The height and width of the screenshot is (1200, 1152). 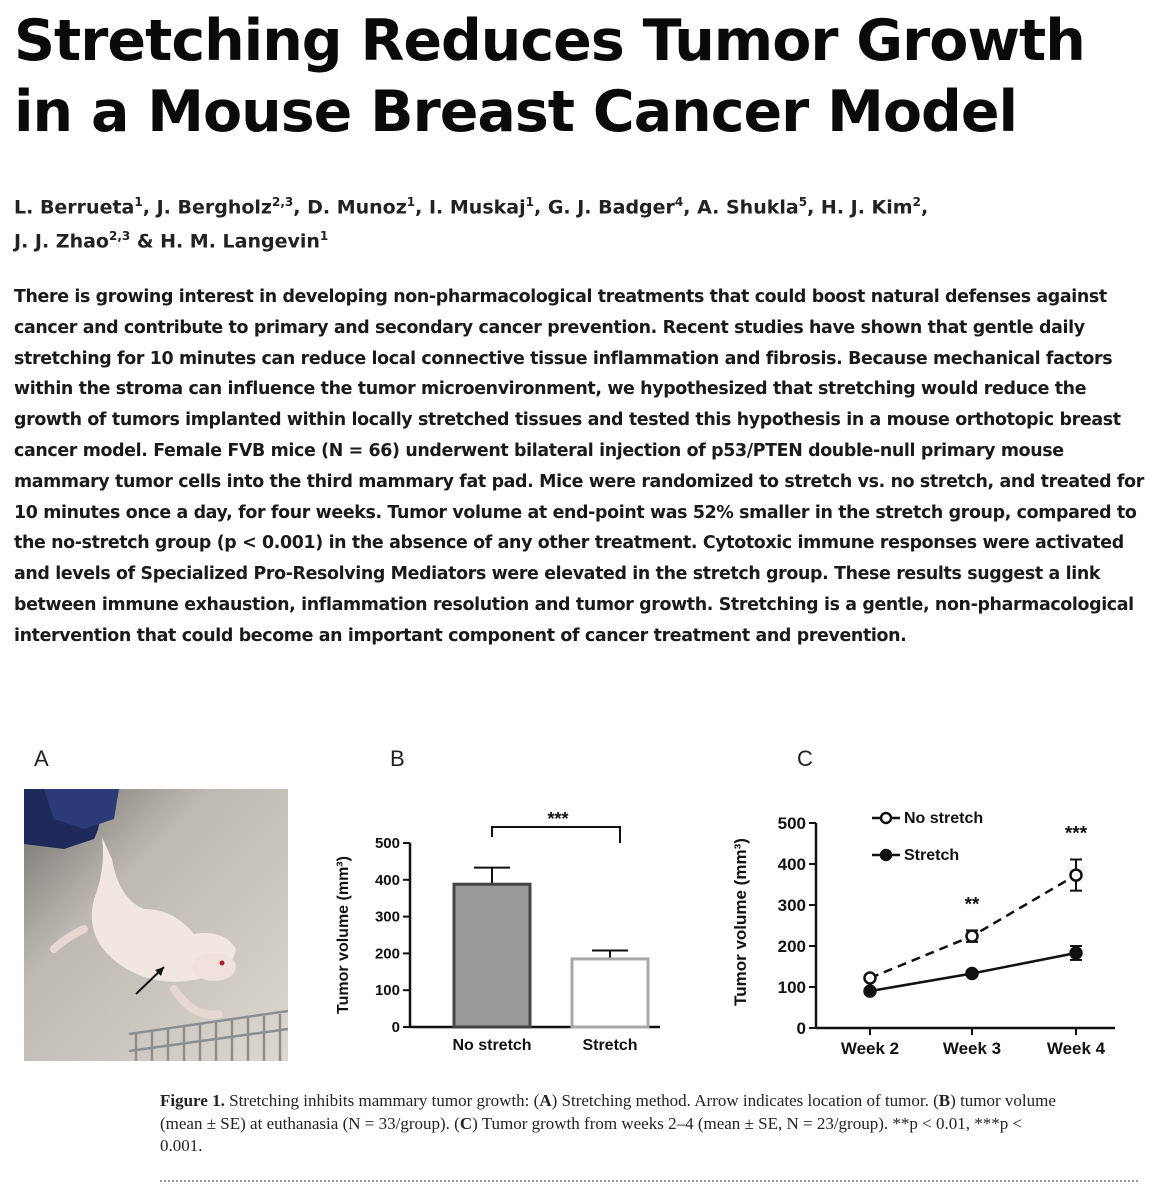 What do you see at coordinates (944, 1100) in the screenshot?
I see `caption-panel-letter: B` at bounding box center [944, 1100].